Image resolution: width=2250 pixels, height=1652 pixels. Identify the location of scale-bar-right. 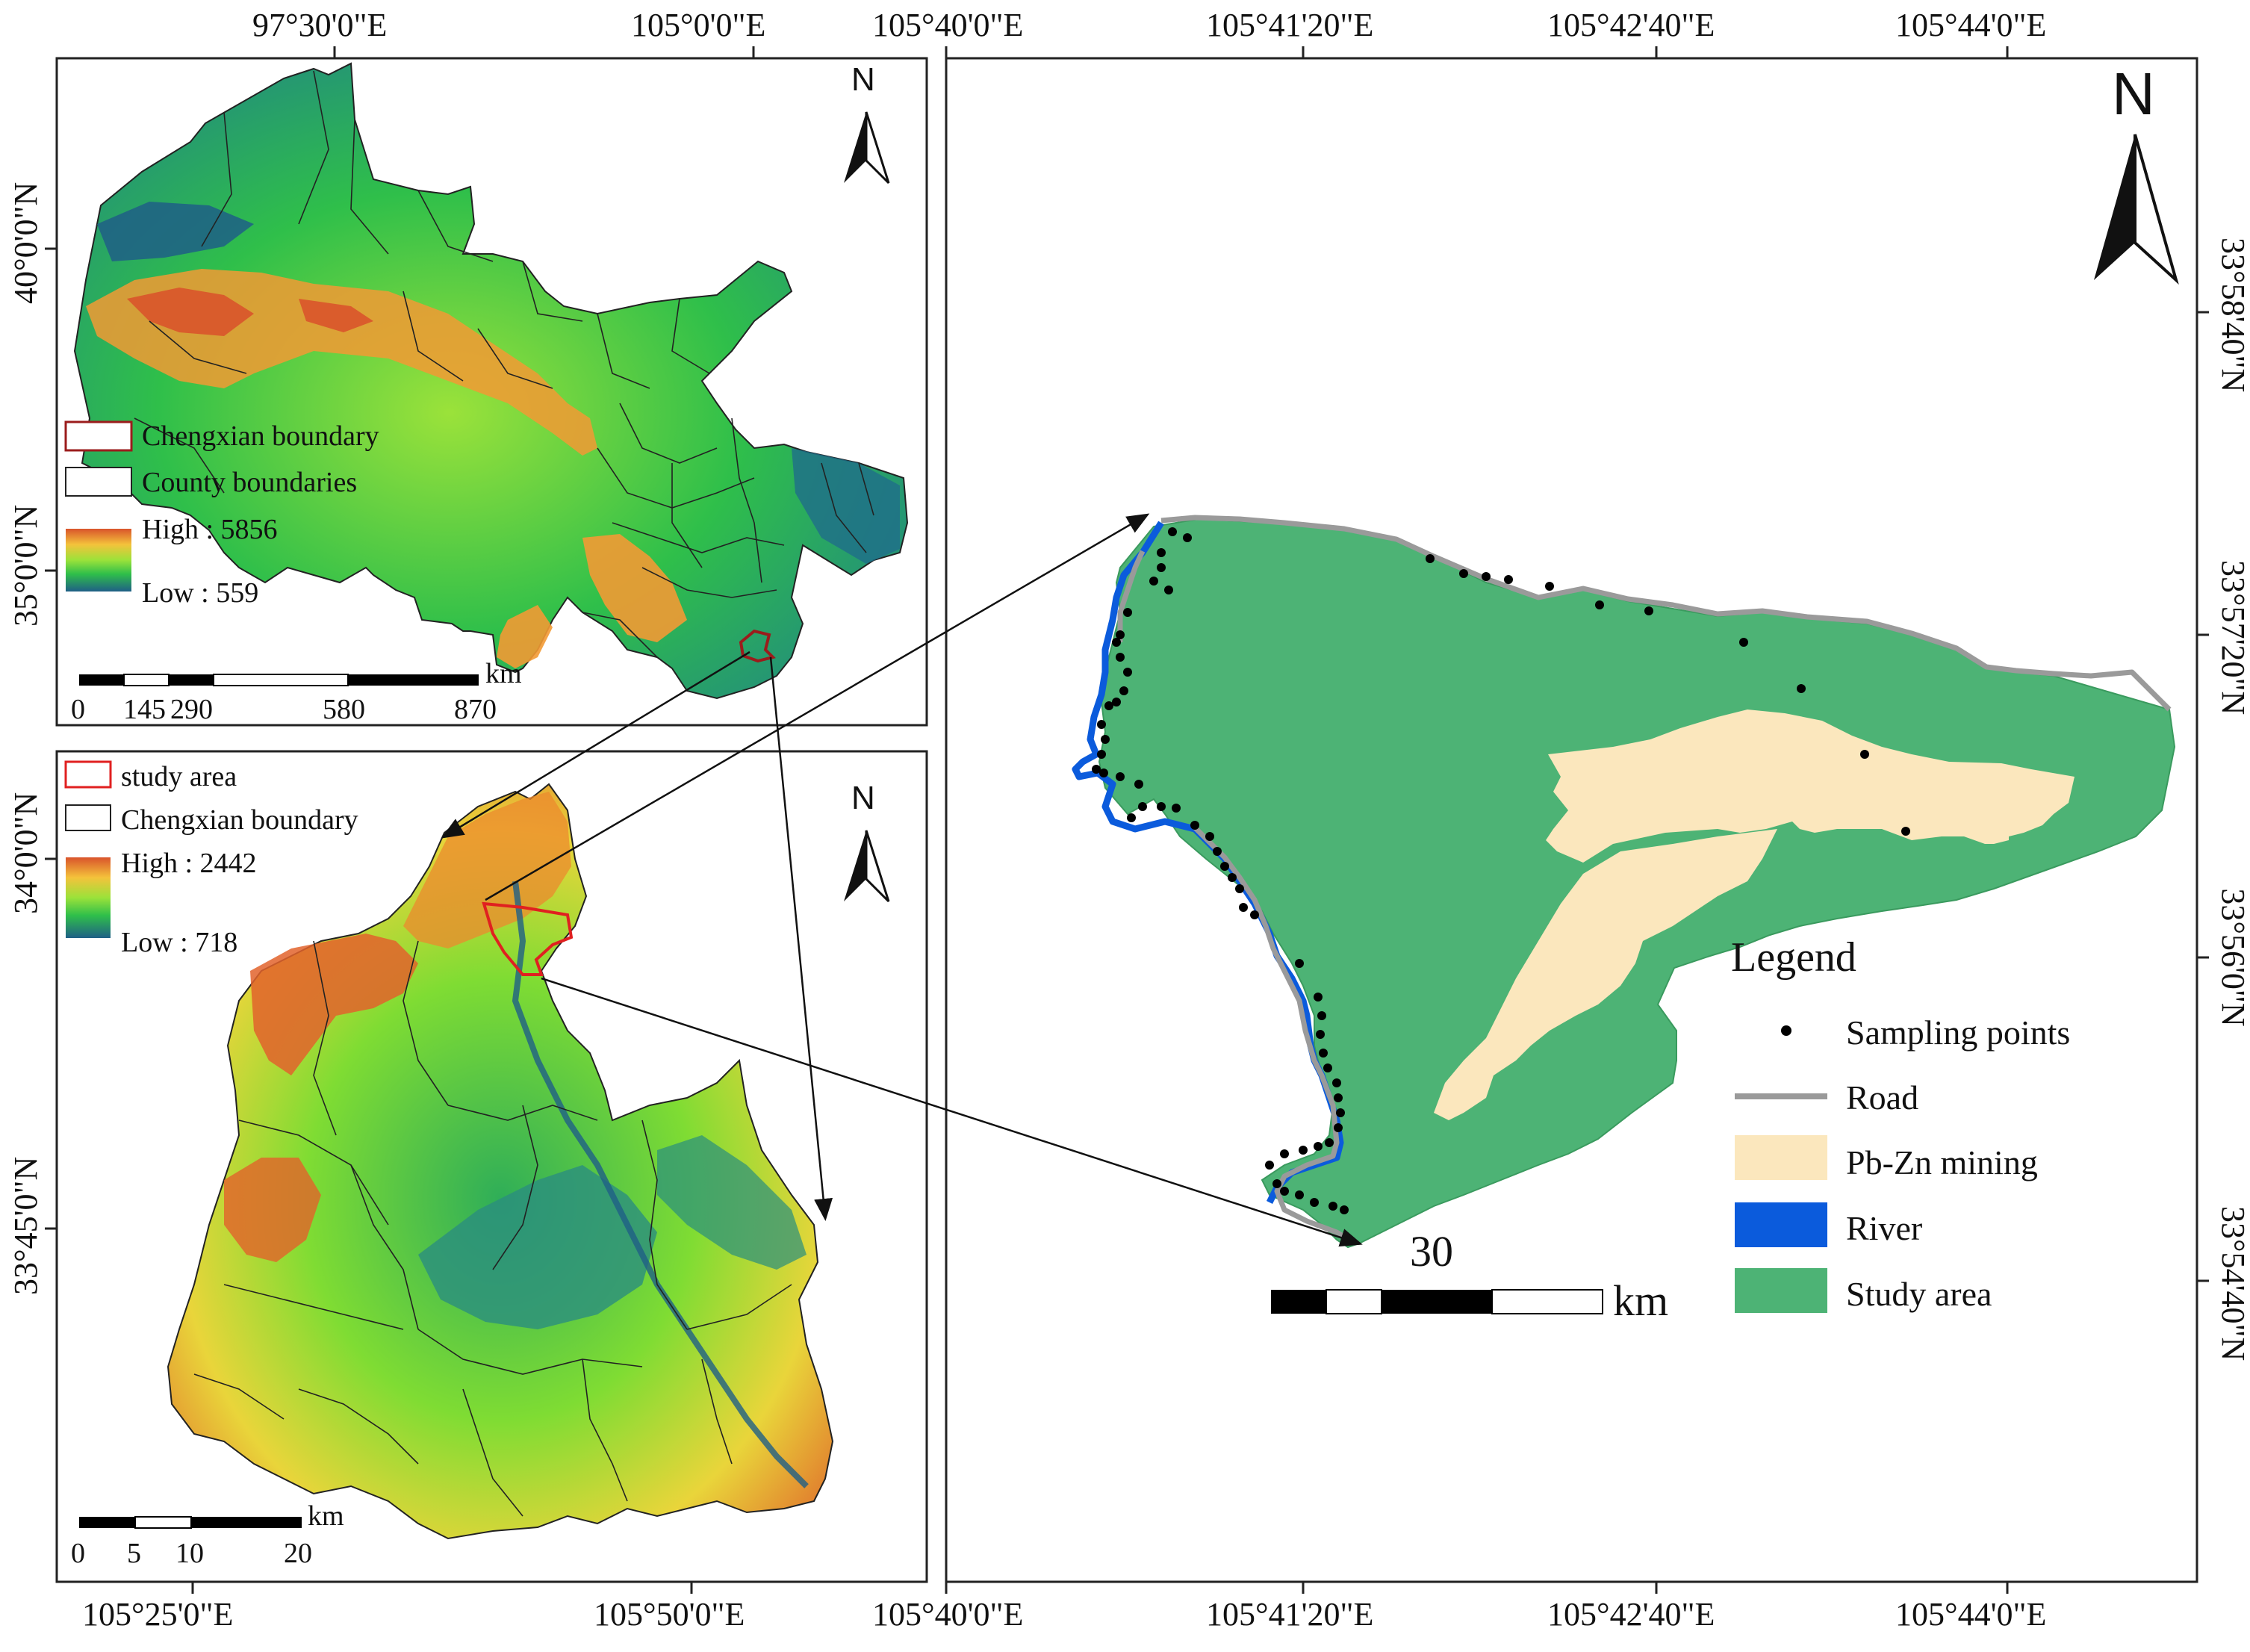
(1437, 1301).